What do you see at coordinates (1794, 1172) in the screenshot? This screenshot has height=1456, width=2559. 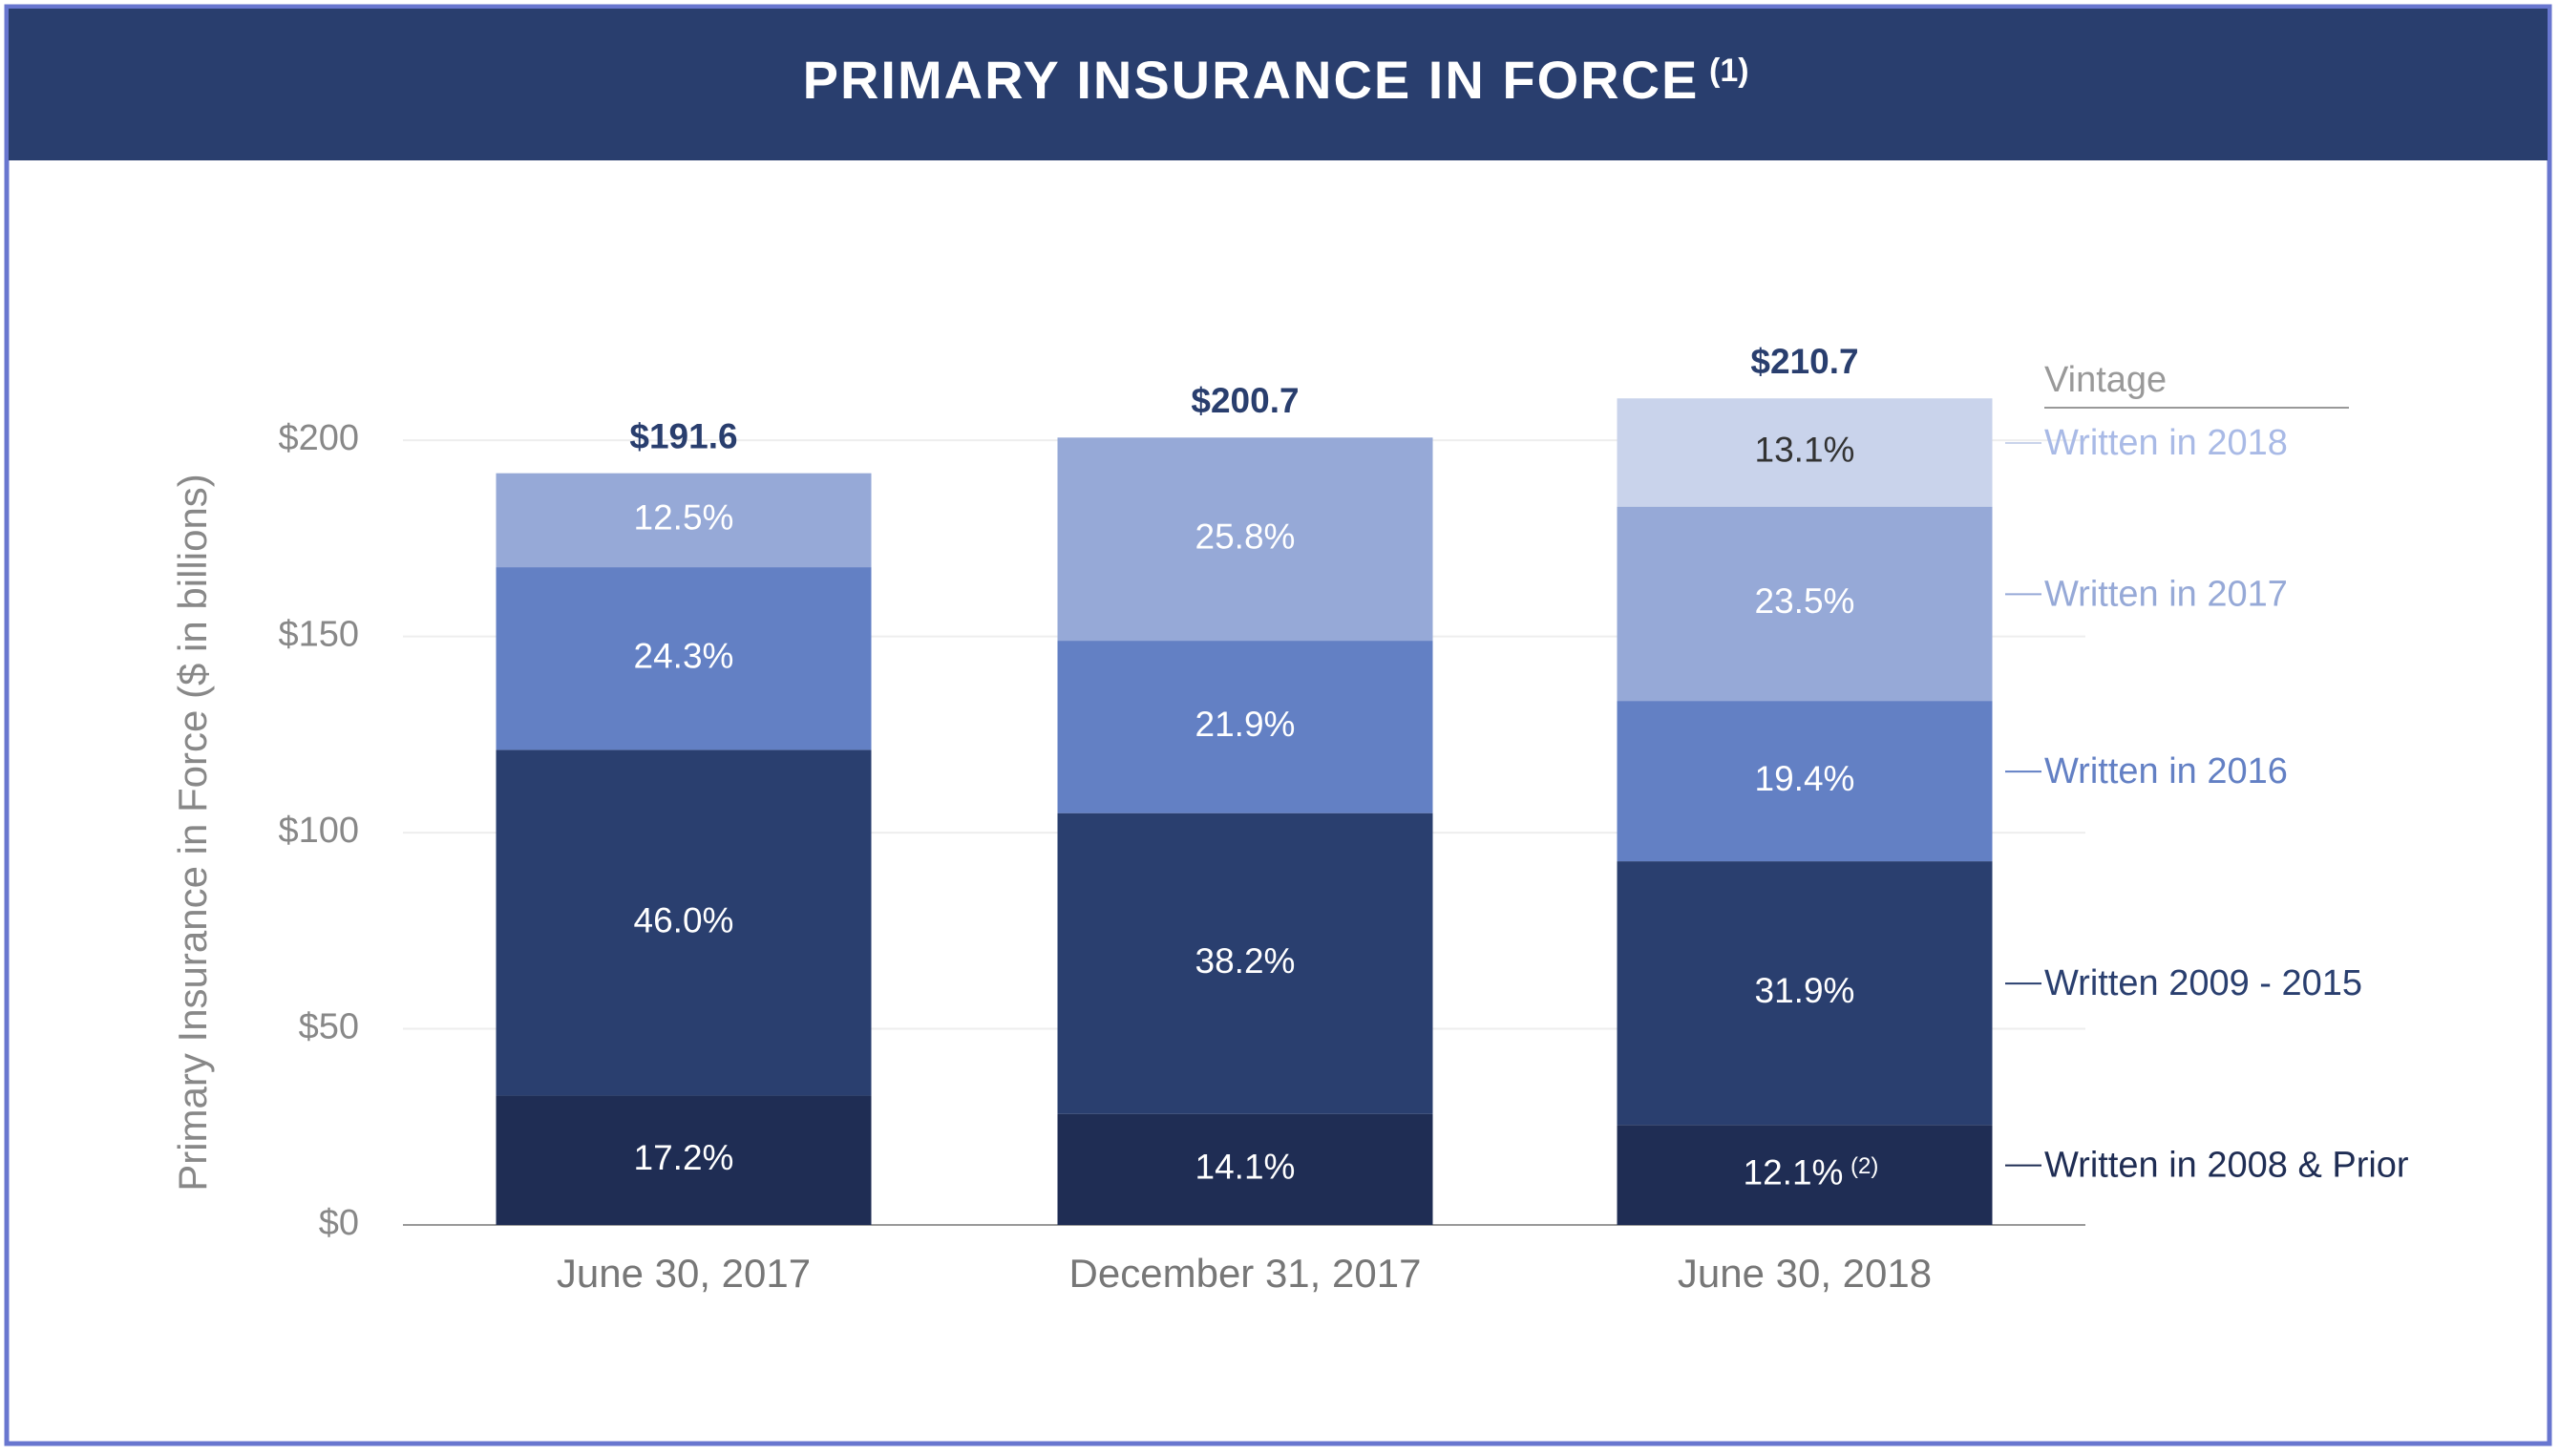 I see `segment-label: 12.1%` at bounding box center [1794, 1172].